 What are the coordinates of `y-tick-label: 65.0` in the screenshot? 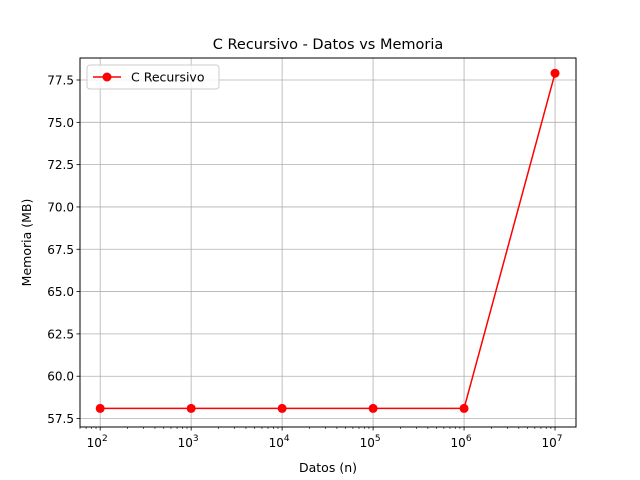 It's located at (60, 292).